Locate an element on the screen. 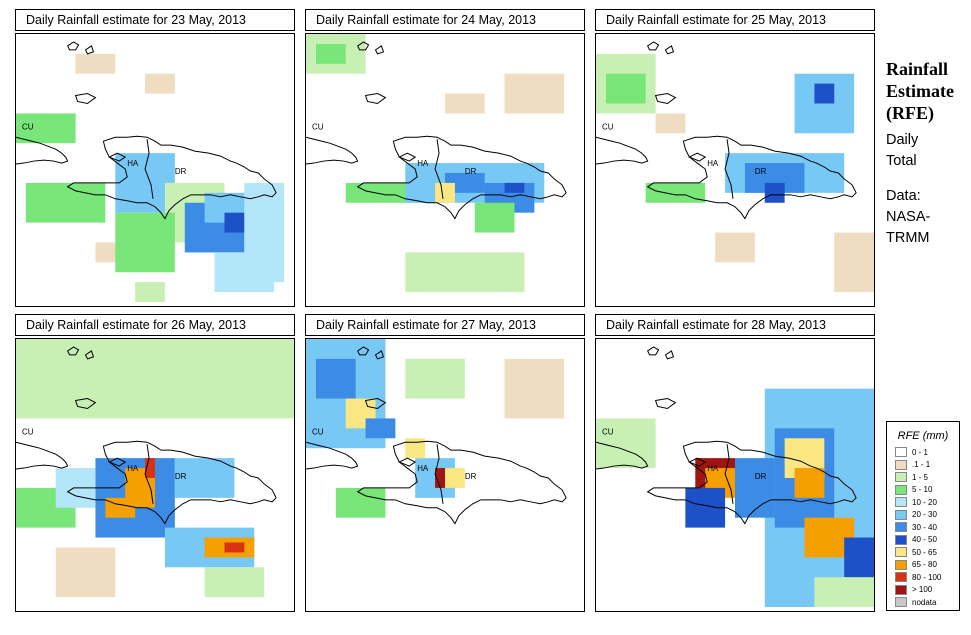 The width and height of the screenshot is (971, 635). legend-entry: 0 - 1 is located at coordinates (927, 452).